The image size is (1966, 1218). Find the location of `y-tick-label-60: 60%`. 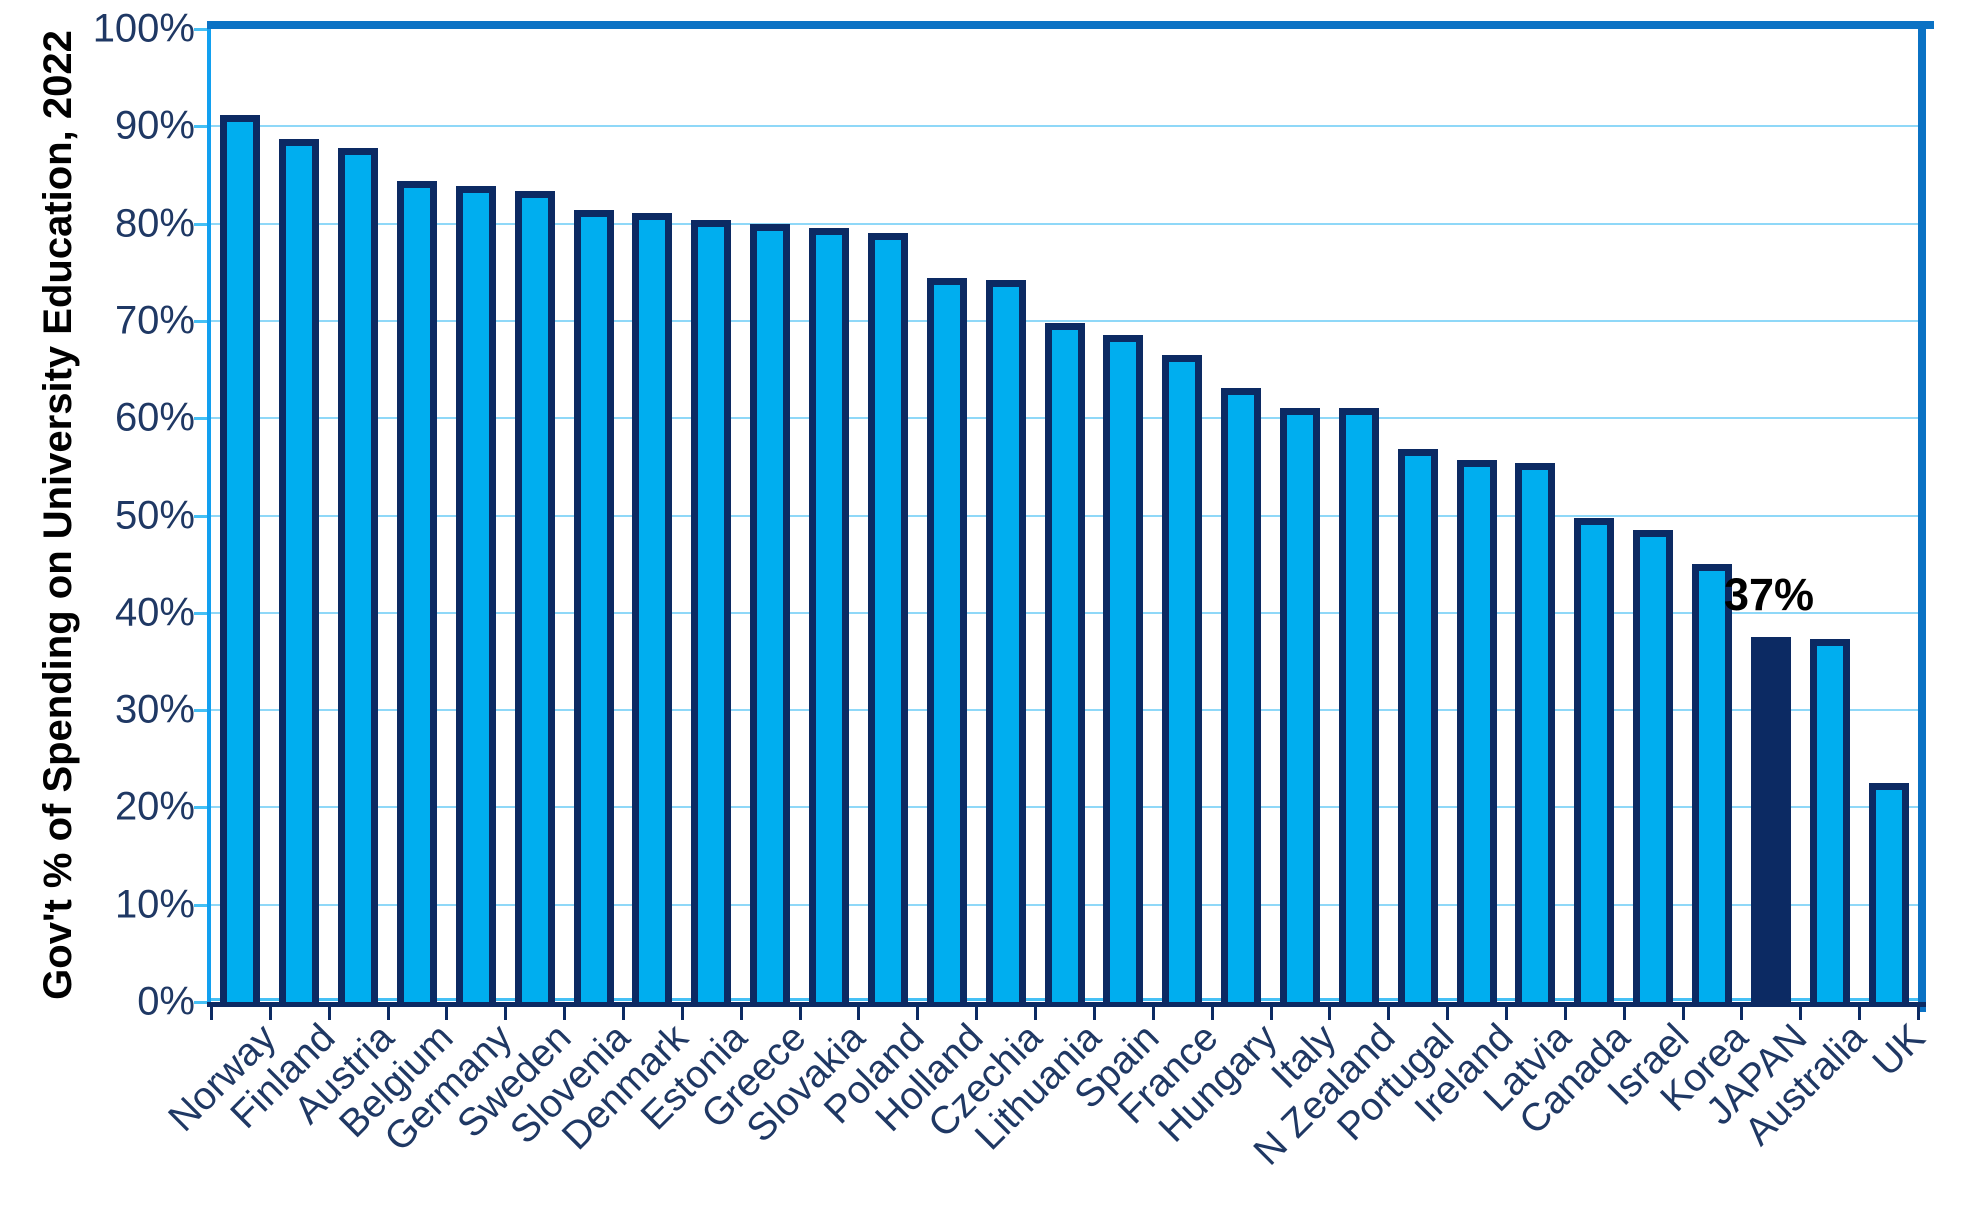

y-tick-label-60: 60% is located at coordinates (154, 417).